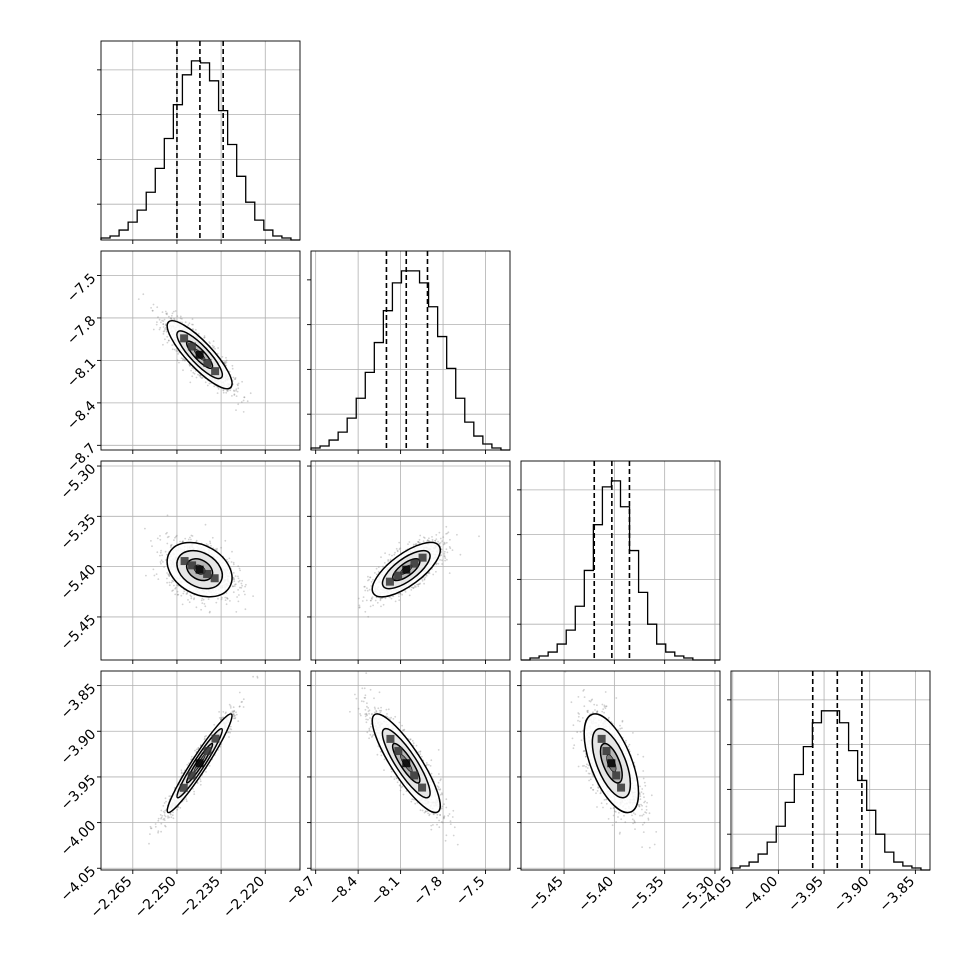 The image size is (970, 970). Describe the element at coordinates (200, 898) in the screenshot. I see `x-tick-label: −2.235` at that location.